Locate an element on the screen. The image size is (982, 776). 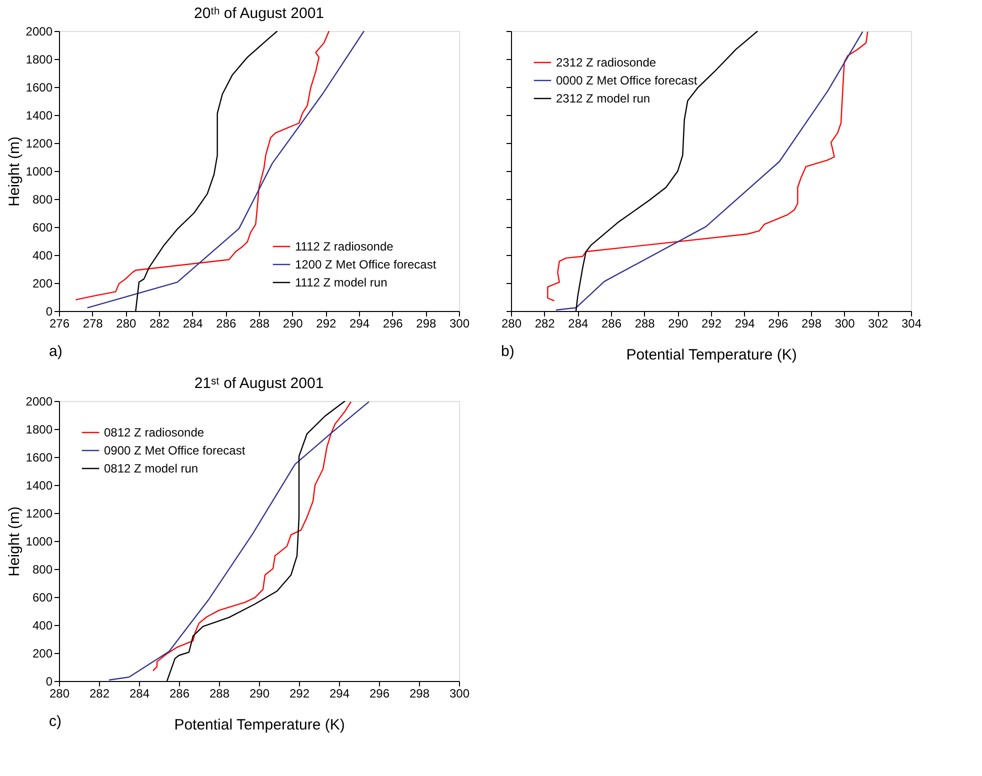
legend-label: 2312 Z model run is located at coordinates (603, 99).